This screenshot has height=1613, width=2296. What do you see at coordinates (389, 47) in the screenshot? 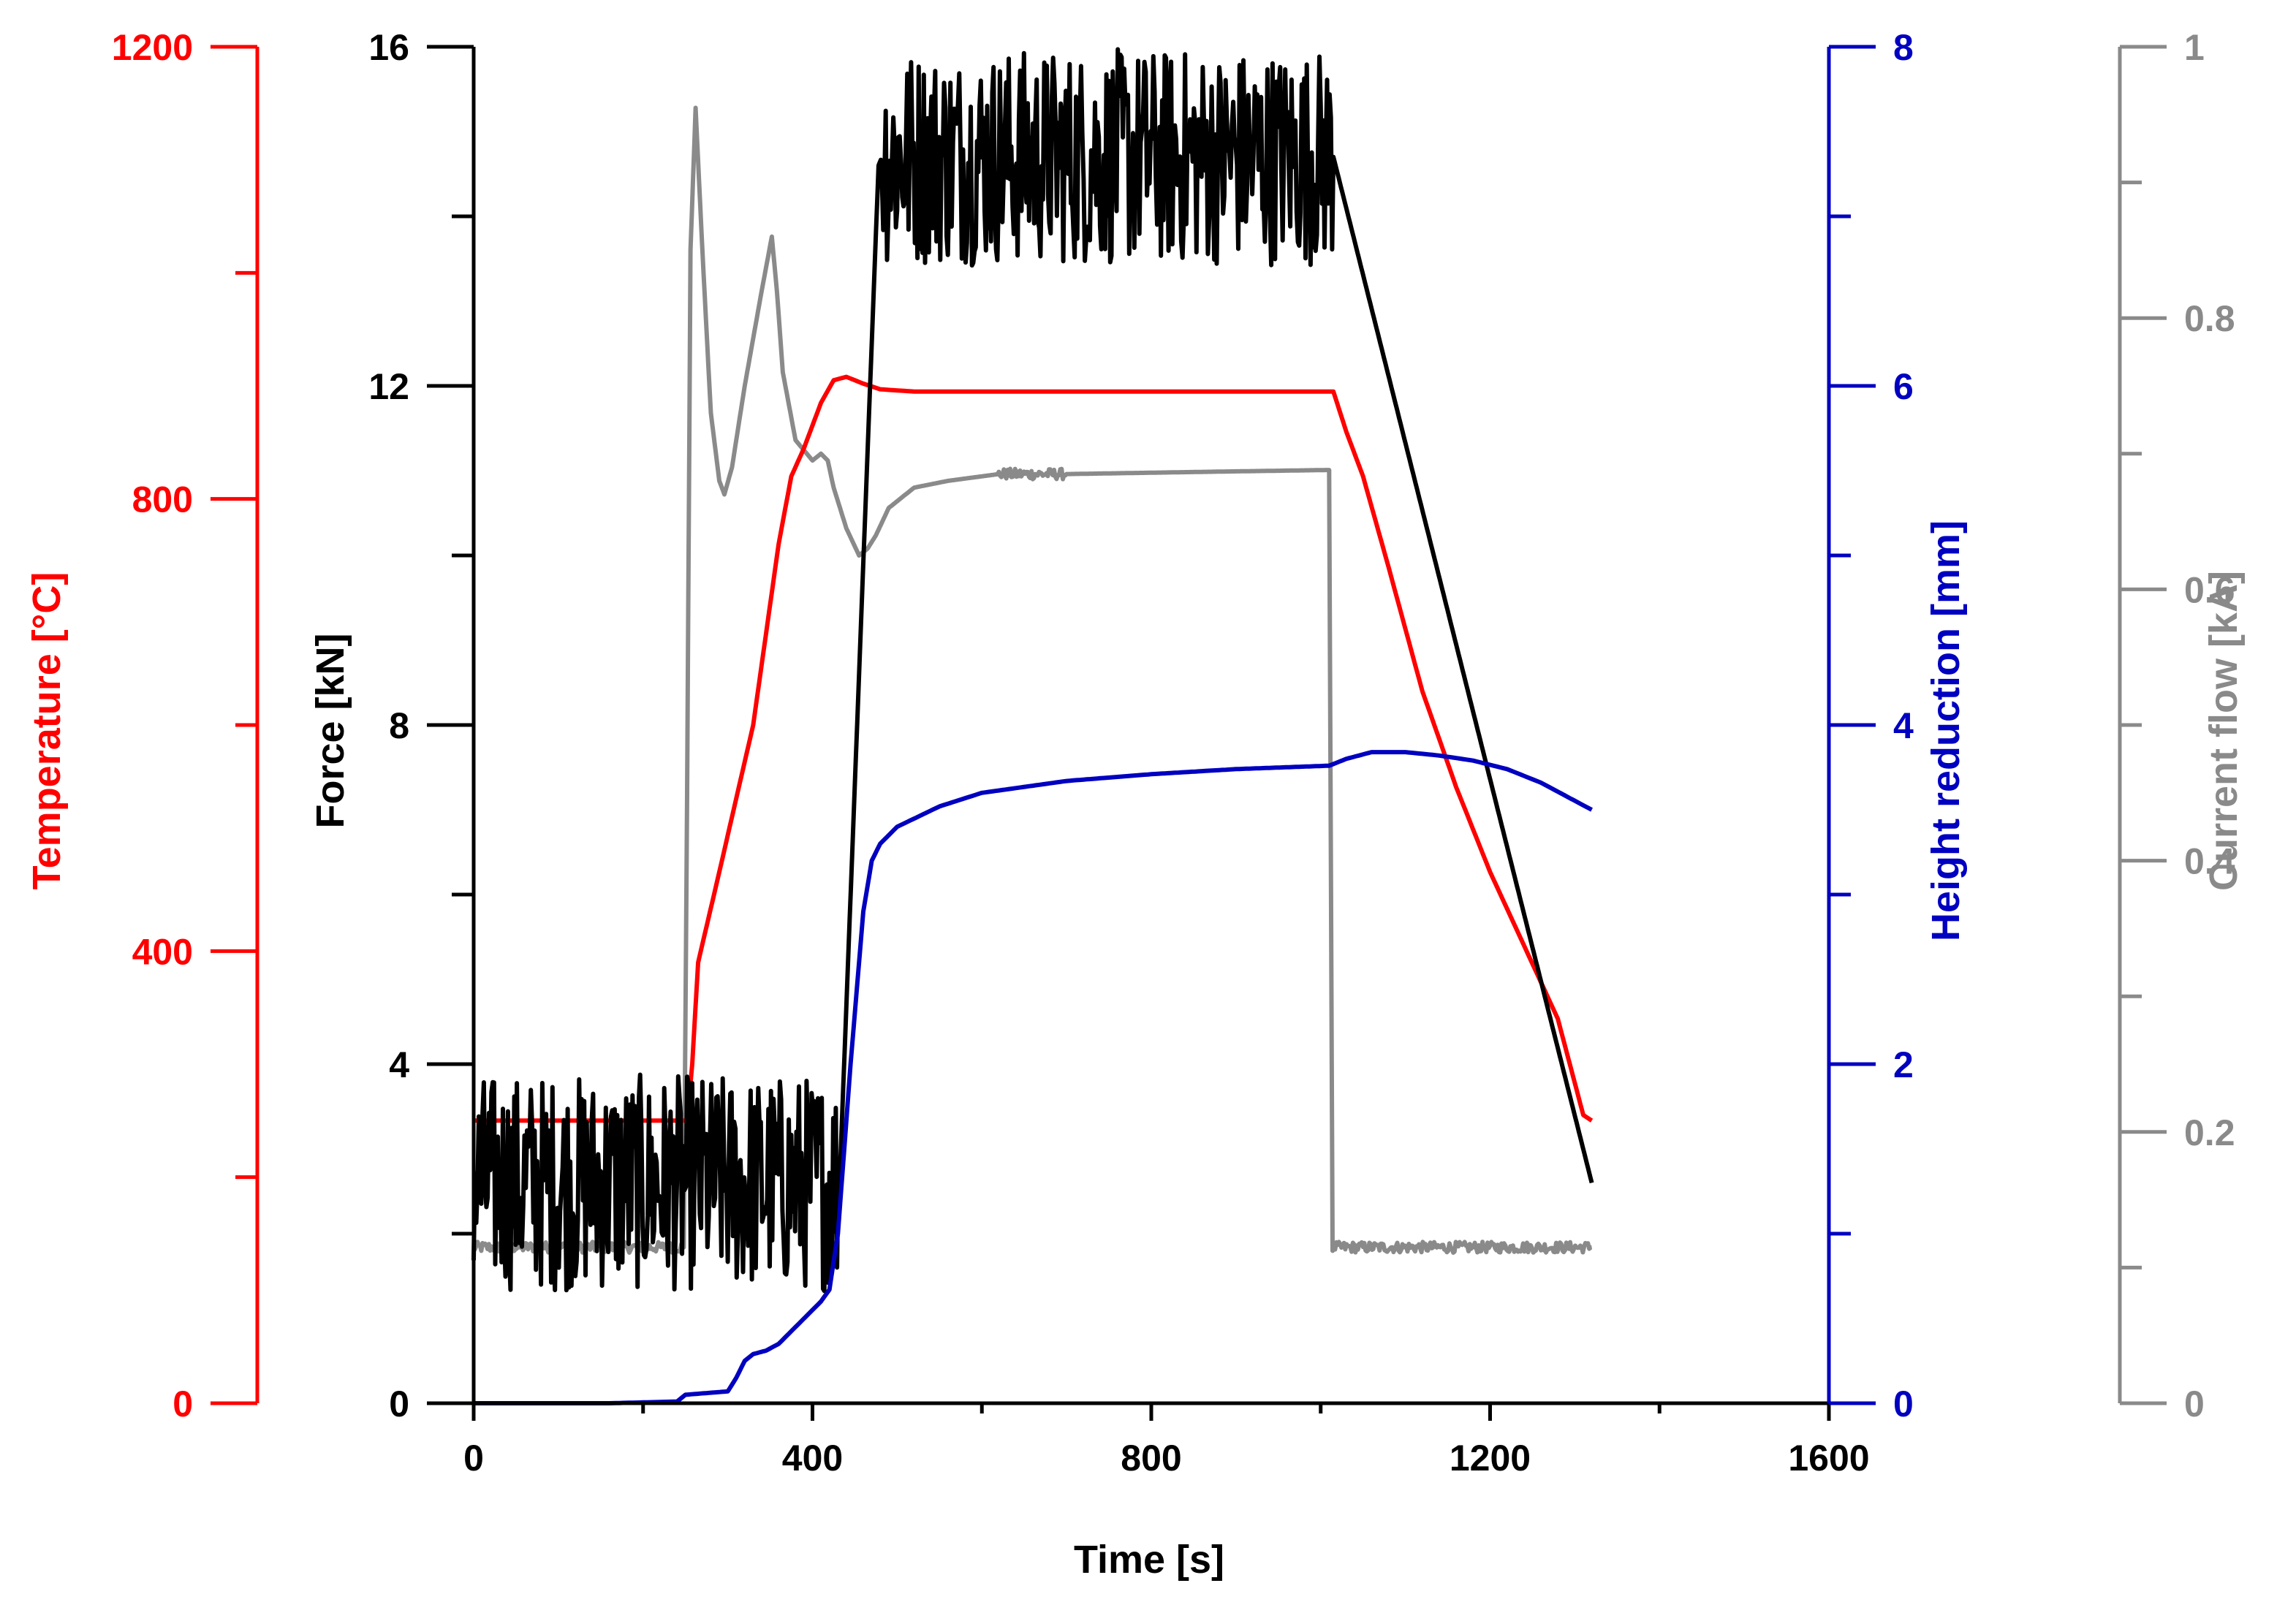
I see `force-tick-label: 16` at bounding box center [389, 47].